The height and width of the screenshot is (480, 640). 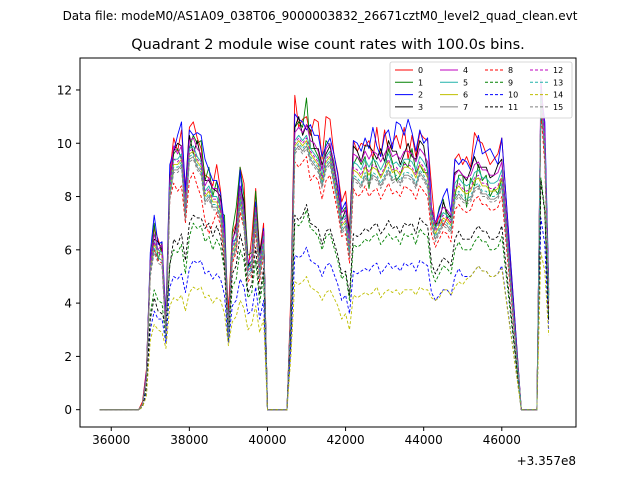 What do you see at coordinates (502, 440) in the screenshot?
I see `x-tick-label: 46000` at bounding box center [502, 440].